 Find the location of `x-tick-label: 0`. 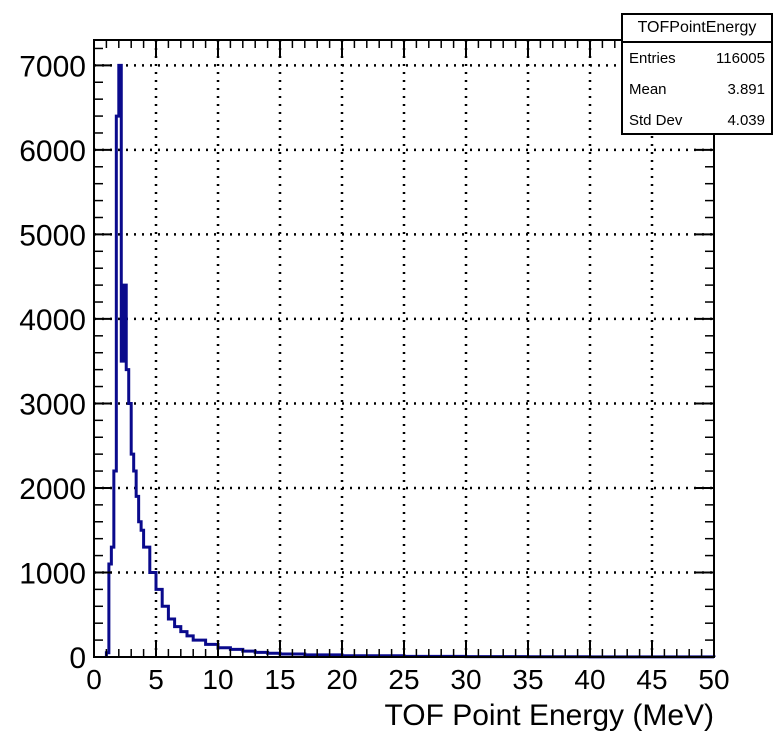

x-tick-label: 0 is located at coordinates (94, 679).